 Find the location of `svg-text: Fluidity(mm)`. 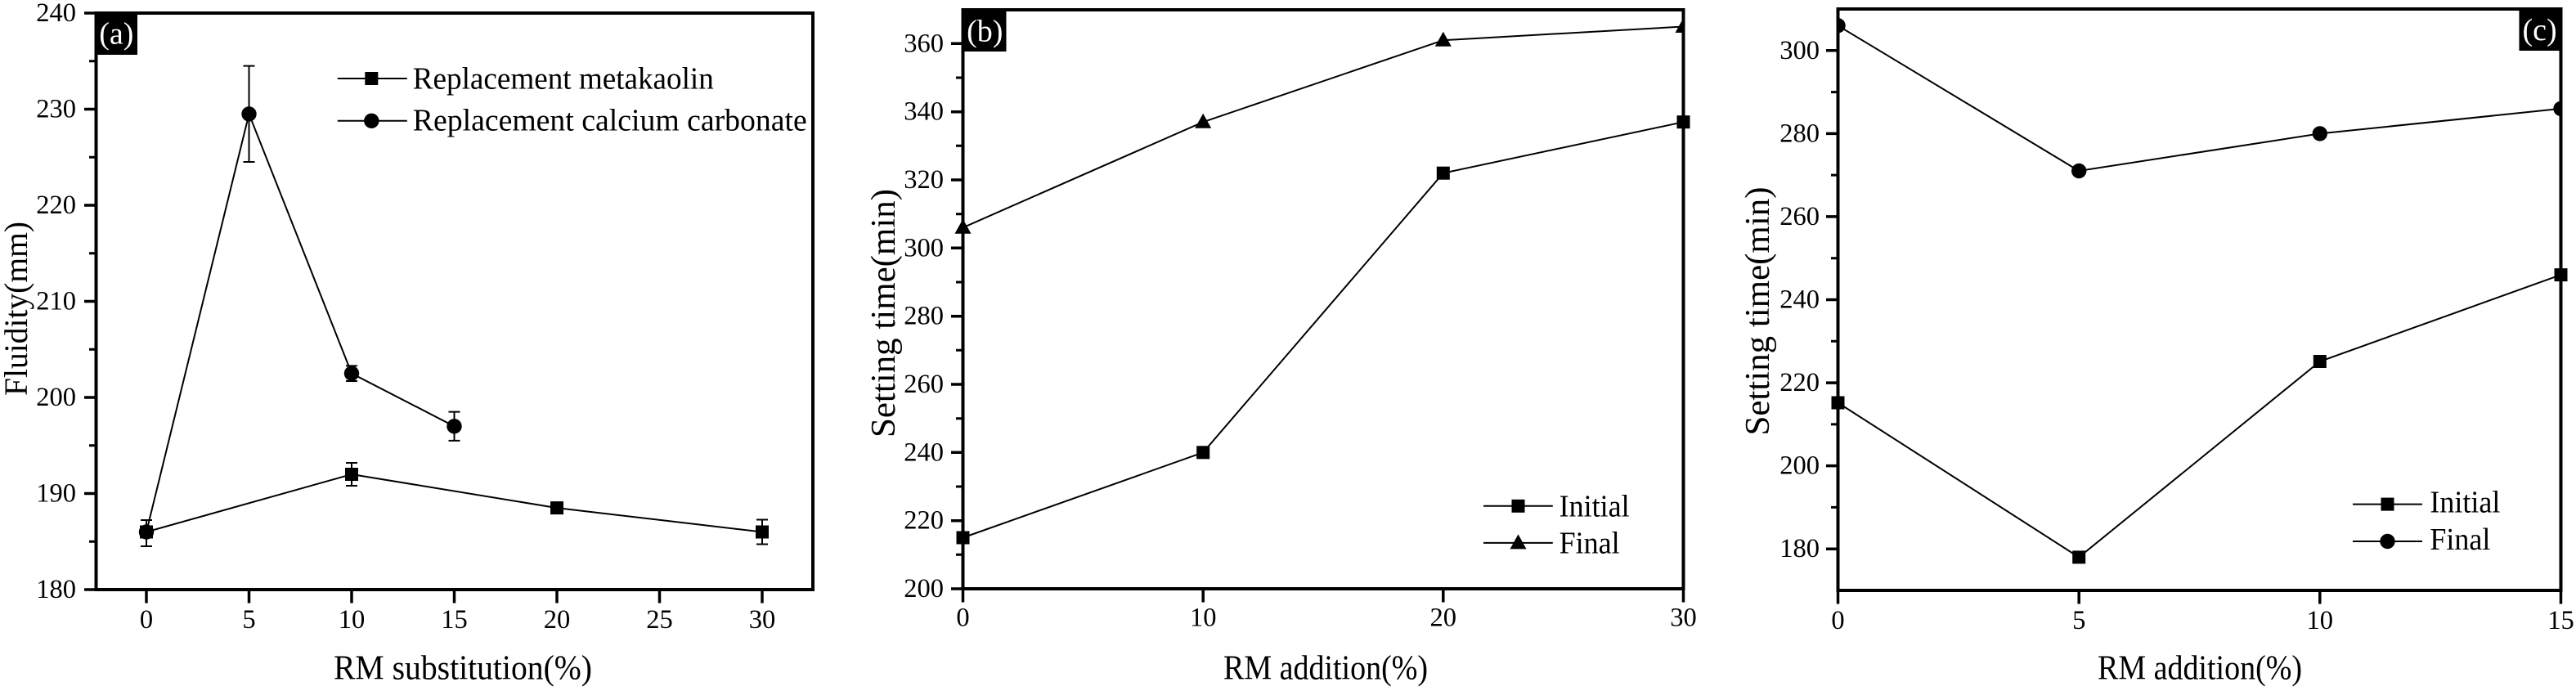

svg-text: Fluidity(mm) is located at coordinates (17, 309).